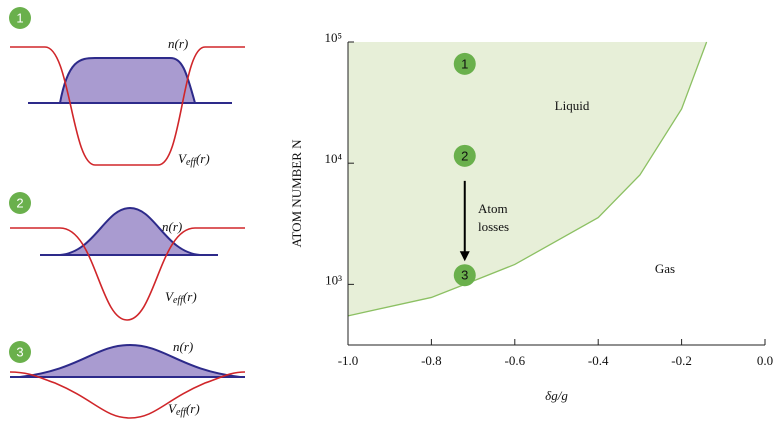  I want to click on y-axis-label: ATOM NUMBER N, so click(296, 193).